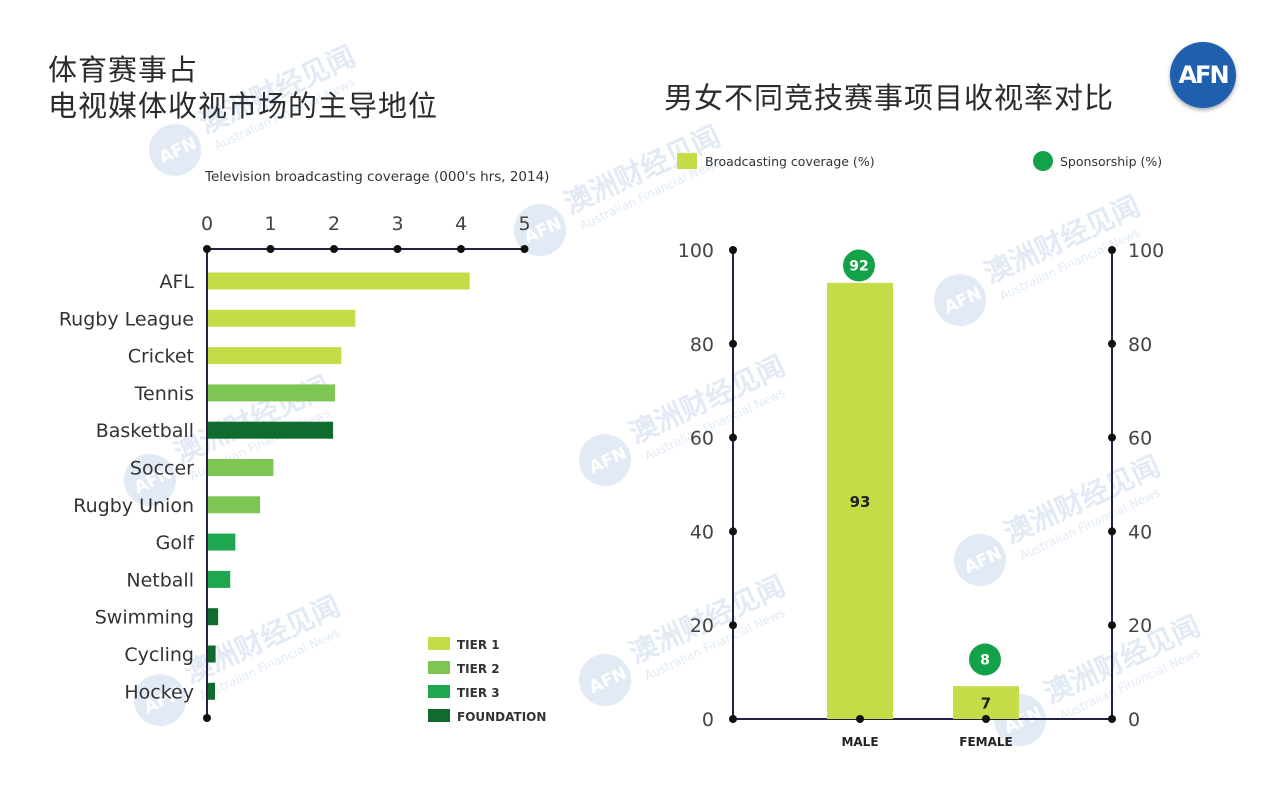  What do you see at coordinates (859, 742) in the screenshot?
I see `x-tick-label: MALE` at bounding box center [859, 742].